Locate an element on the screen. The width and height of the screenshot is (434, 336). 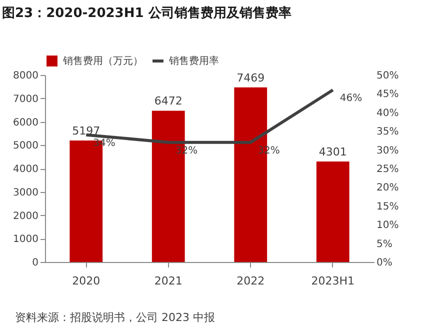
y2-tick-label: 30% is located at coordinates (387, 150).